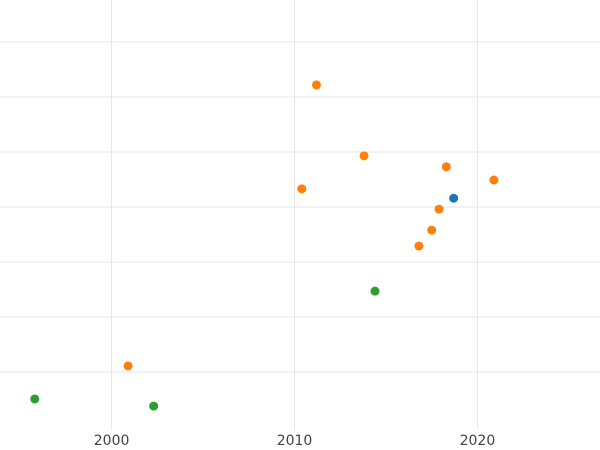 This screenshot has width=600, height=450. Describe the element at coordinates (295, 441) in the screenshot. I see `x-tick-label: 2010` at that location.